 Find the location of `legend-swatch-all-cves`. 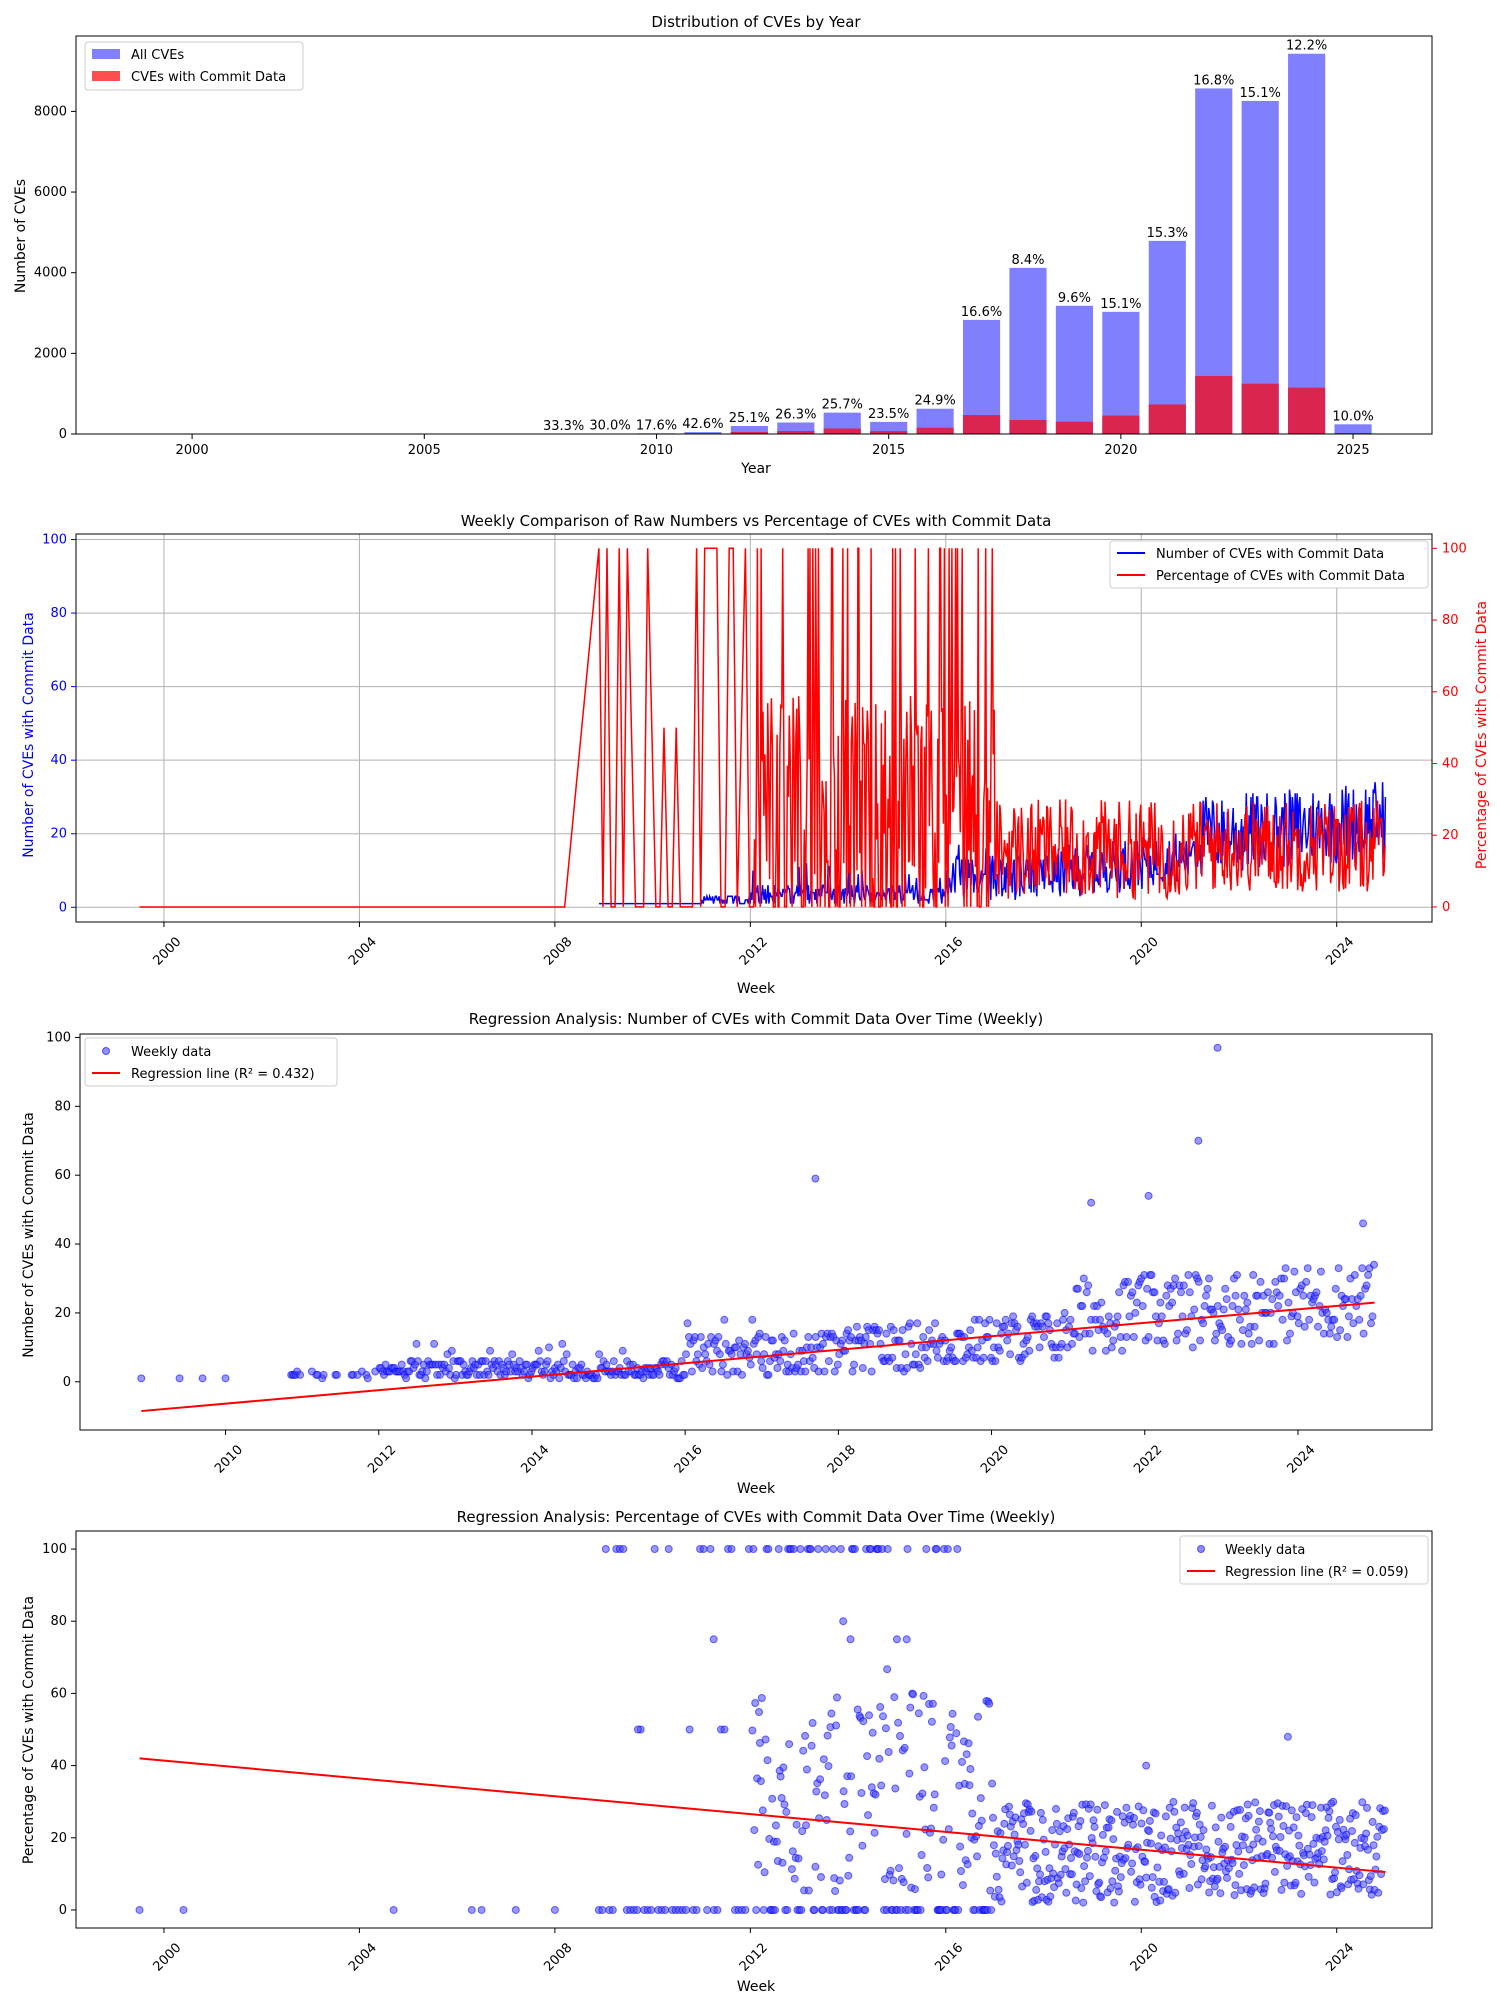

legend-swatch-all-cves is located at coordinates (106, 54).